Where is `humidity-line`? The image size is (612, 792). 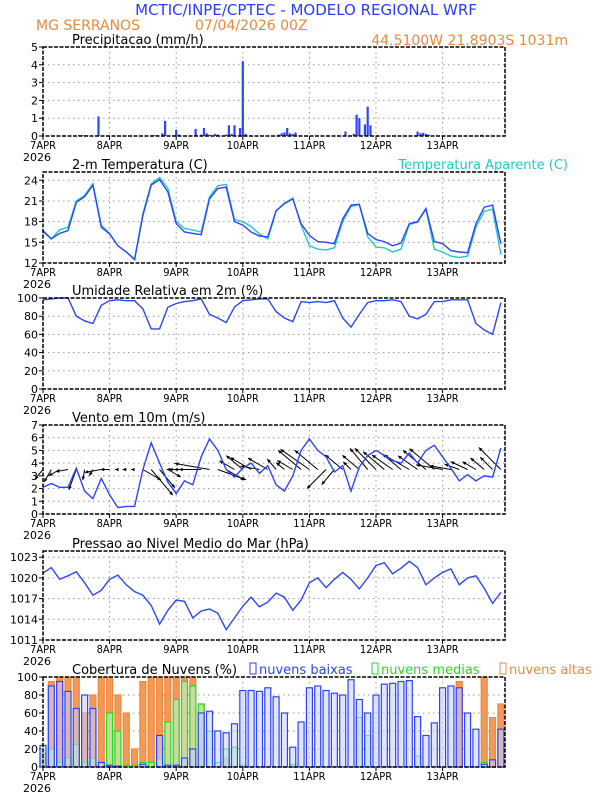
humidity-line is located at coordinates (272, 316).